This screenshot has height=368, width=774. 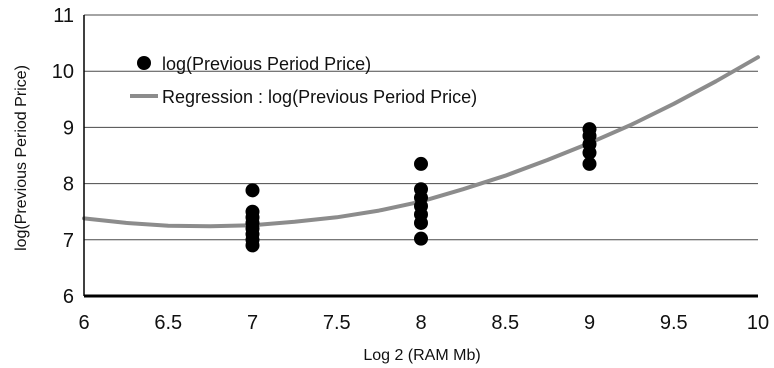 I want to click on legend-scatter-marker, so click(x=144, y=63).